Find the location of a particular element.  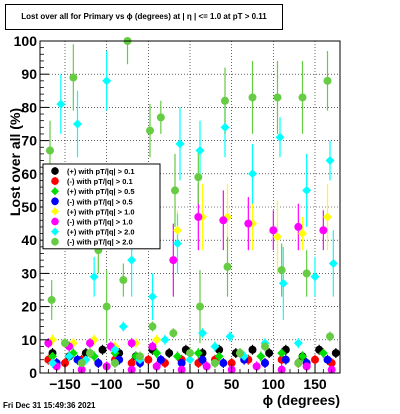

y-tick-label: 30 is located at coordinates (29, 273).